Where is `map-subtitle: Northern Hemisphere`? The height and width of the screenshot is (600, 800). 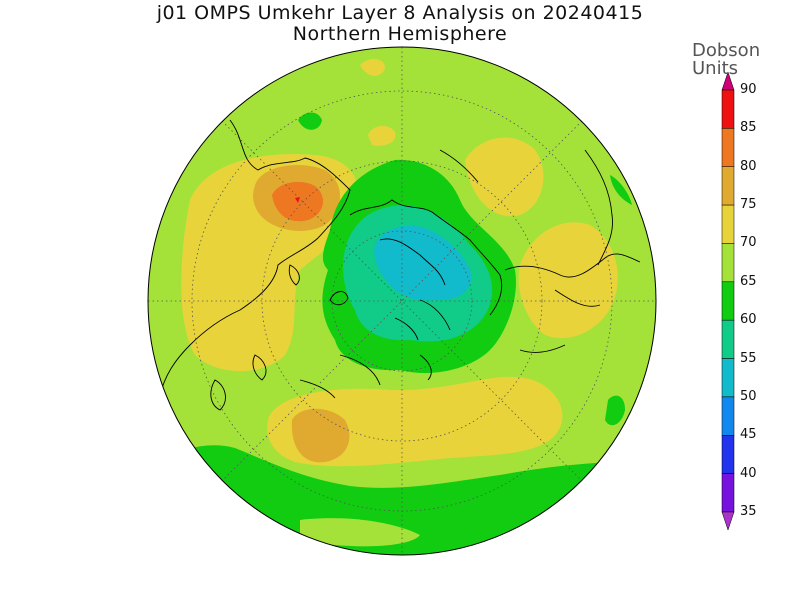 map-subtitle: Northern Hemisphere is located at coordinates (400, 34).